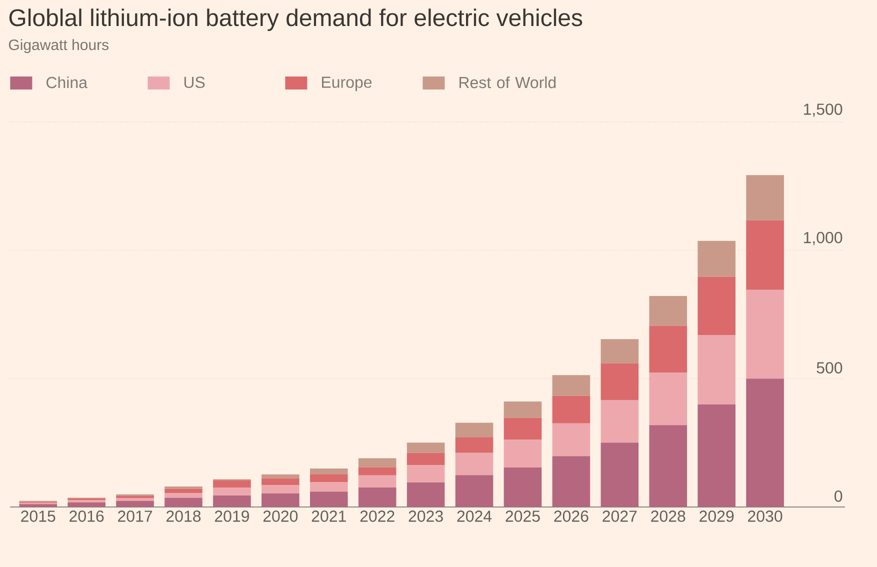  What do you see at coordinates (377, 516) in the screenshot?
I see `x-tick-label: 2022` at bounding box center [377, 516].